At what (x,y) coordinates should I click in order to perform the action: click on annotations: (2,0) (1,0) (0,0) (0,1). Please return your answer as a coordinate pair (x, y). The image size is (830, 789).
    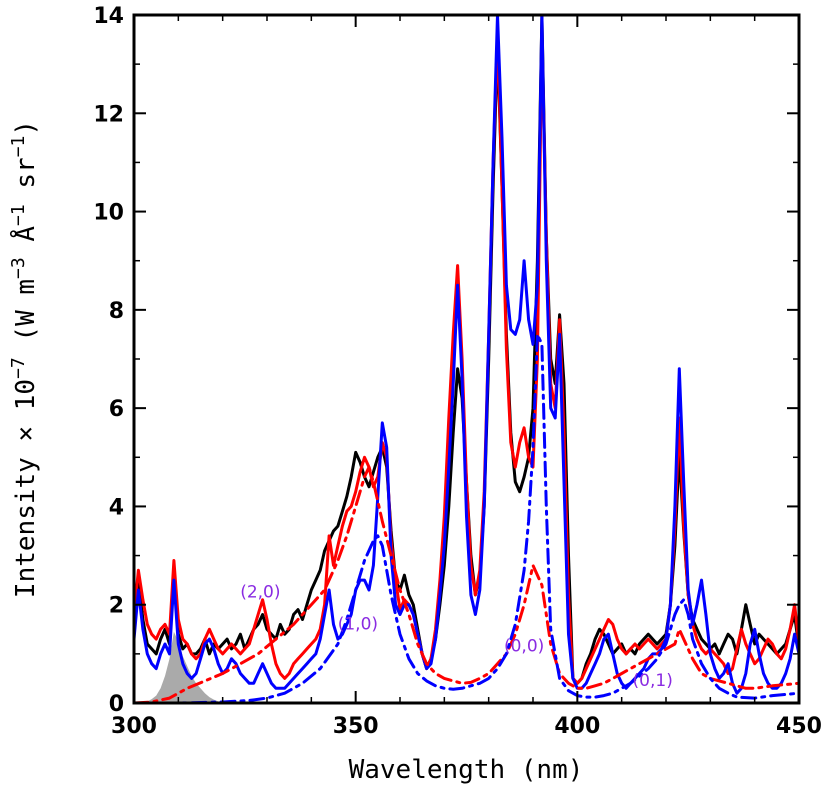
    Looking at the image, I should click on (456, 636).